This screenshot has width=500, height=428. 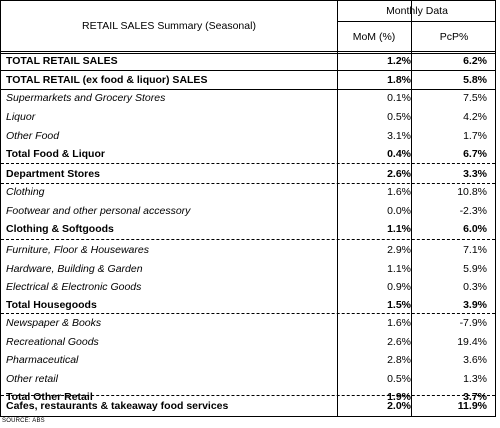 What do you see at coordinates (74, 287) in the screenshot?
I see `row-label: Electrical & Electronic Goods` at bounding box center [74, 287].